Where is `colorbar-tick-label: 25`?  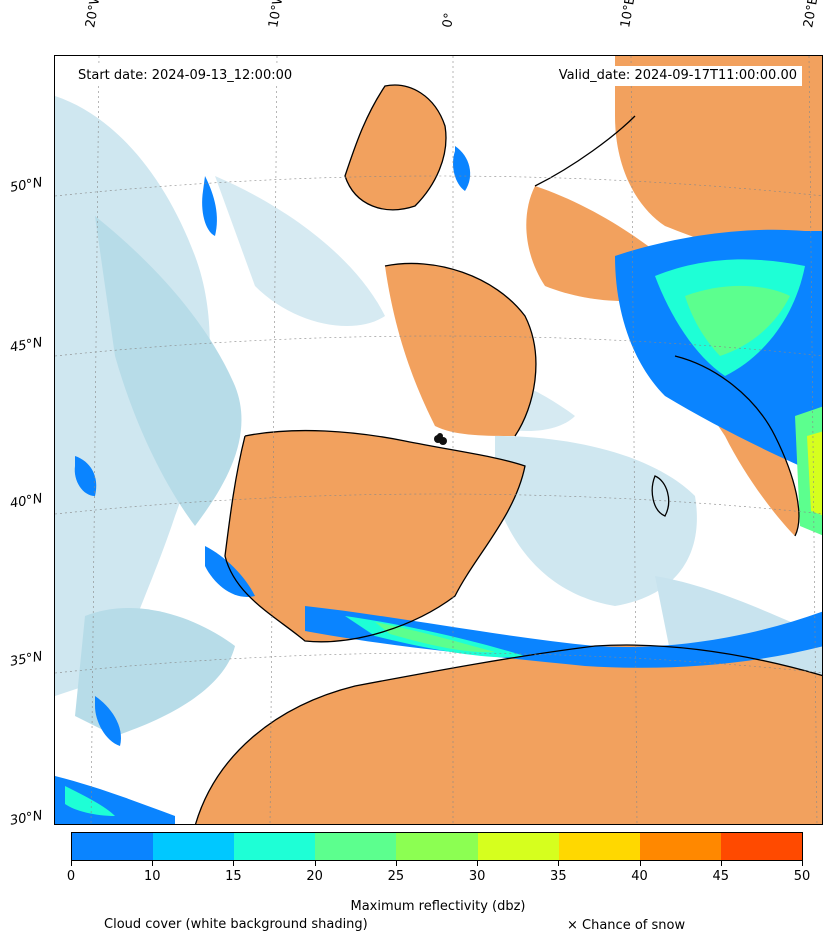 colorbar-tick-label: 25 is located at coordinates (396, 876).